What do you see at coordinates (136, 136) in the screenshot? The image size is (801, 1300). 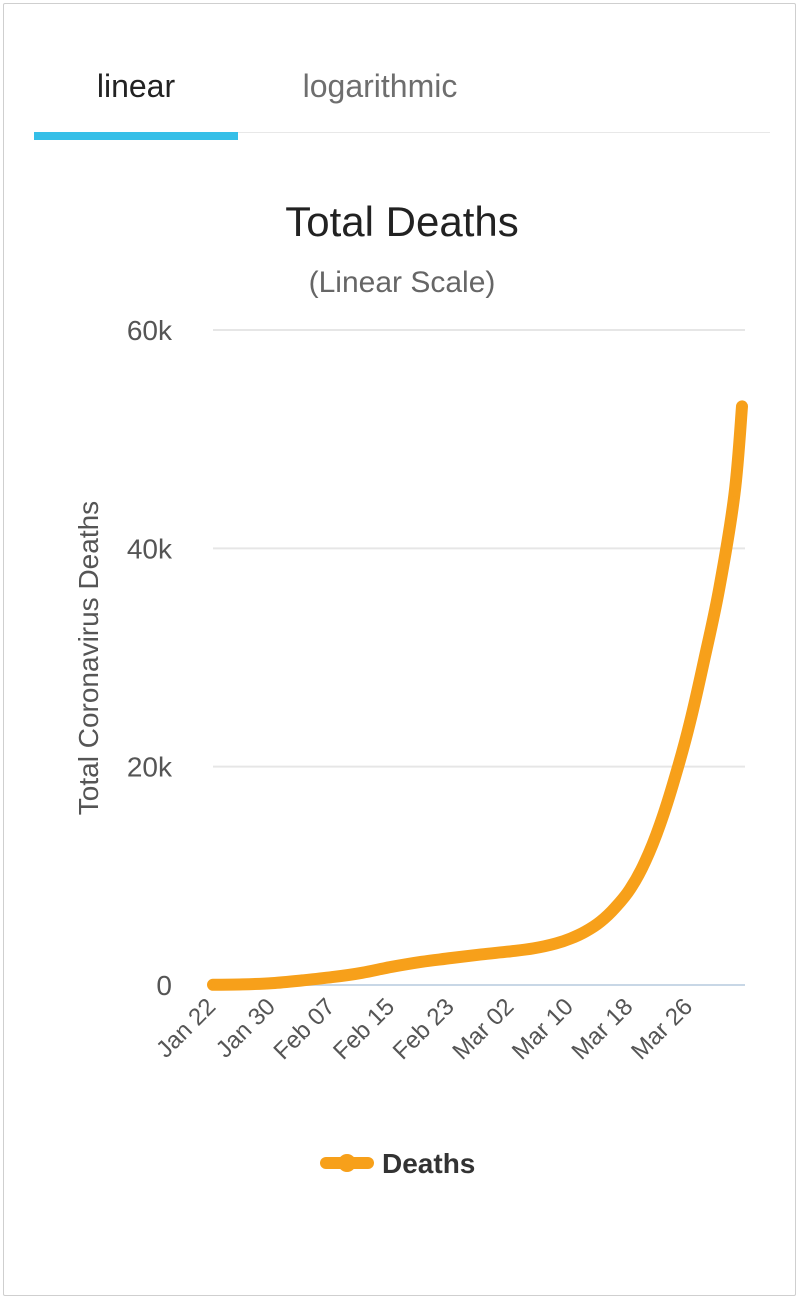 I see `active-tab-indicator` at bounding box center [136, 136].